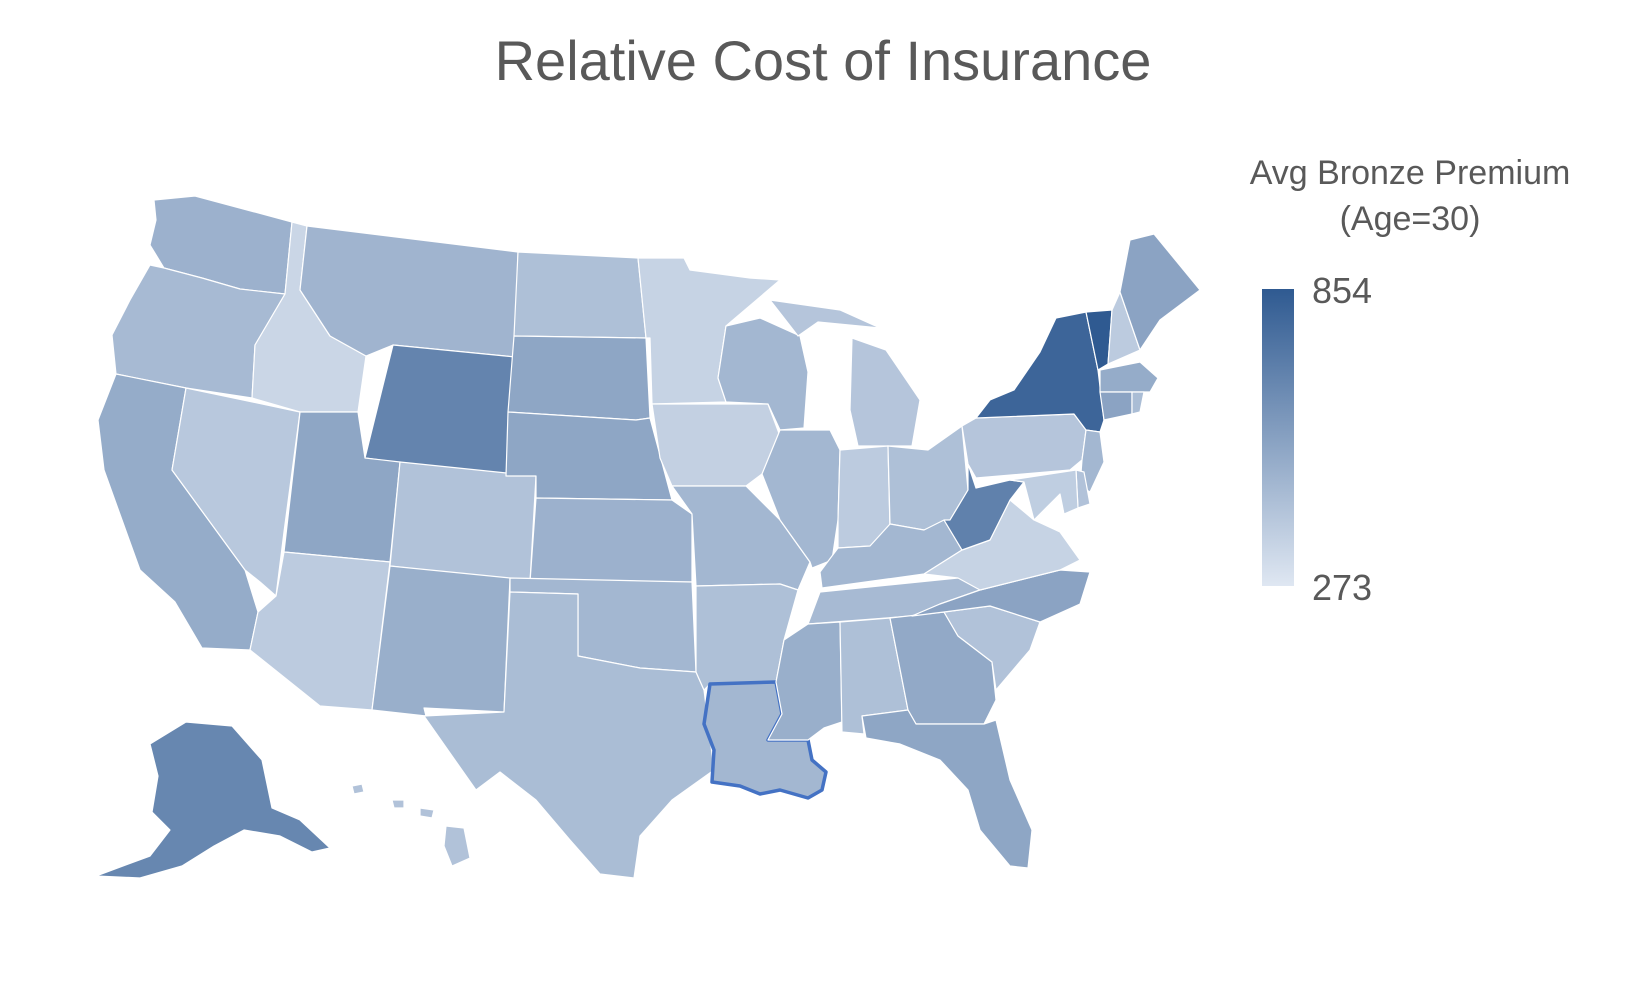 The height and width of the screenshot is (984, 1646). What do you see at coordinates (569, 735) in the screenshot?
I see `state-TX` at bounding box center [569, 735].